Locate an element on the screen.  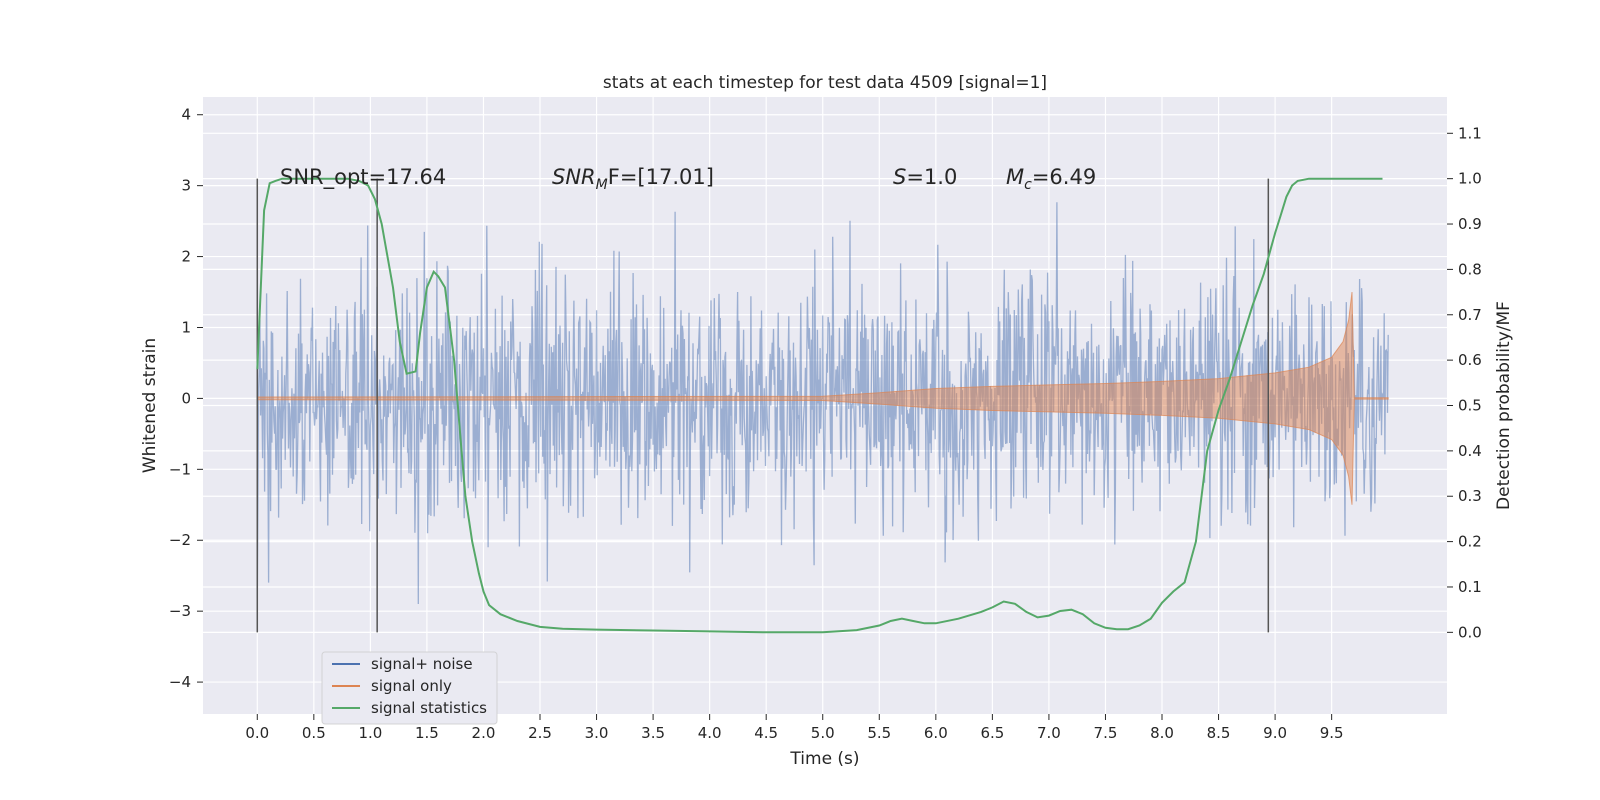
annotation-snr-mf-rest: F=[17.01] is located at coordinates (661, 177).